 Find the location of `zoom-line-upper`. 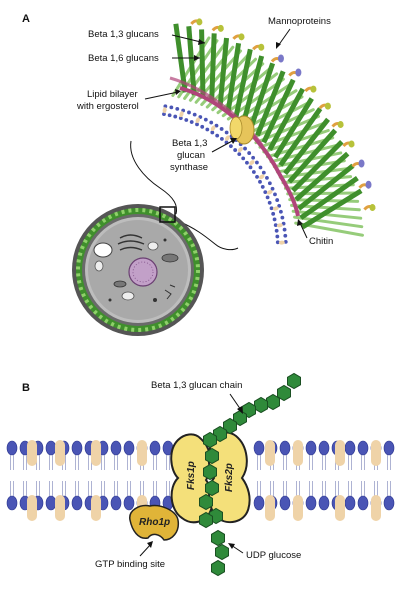

zoom-line-upper is located at coordinates (154, 177).